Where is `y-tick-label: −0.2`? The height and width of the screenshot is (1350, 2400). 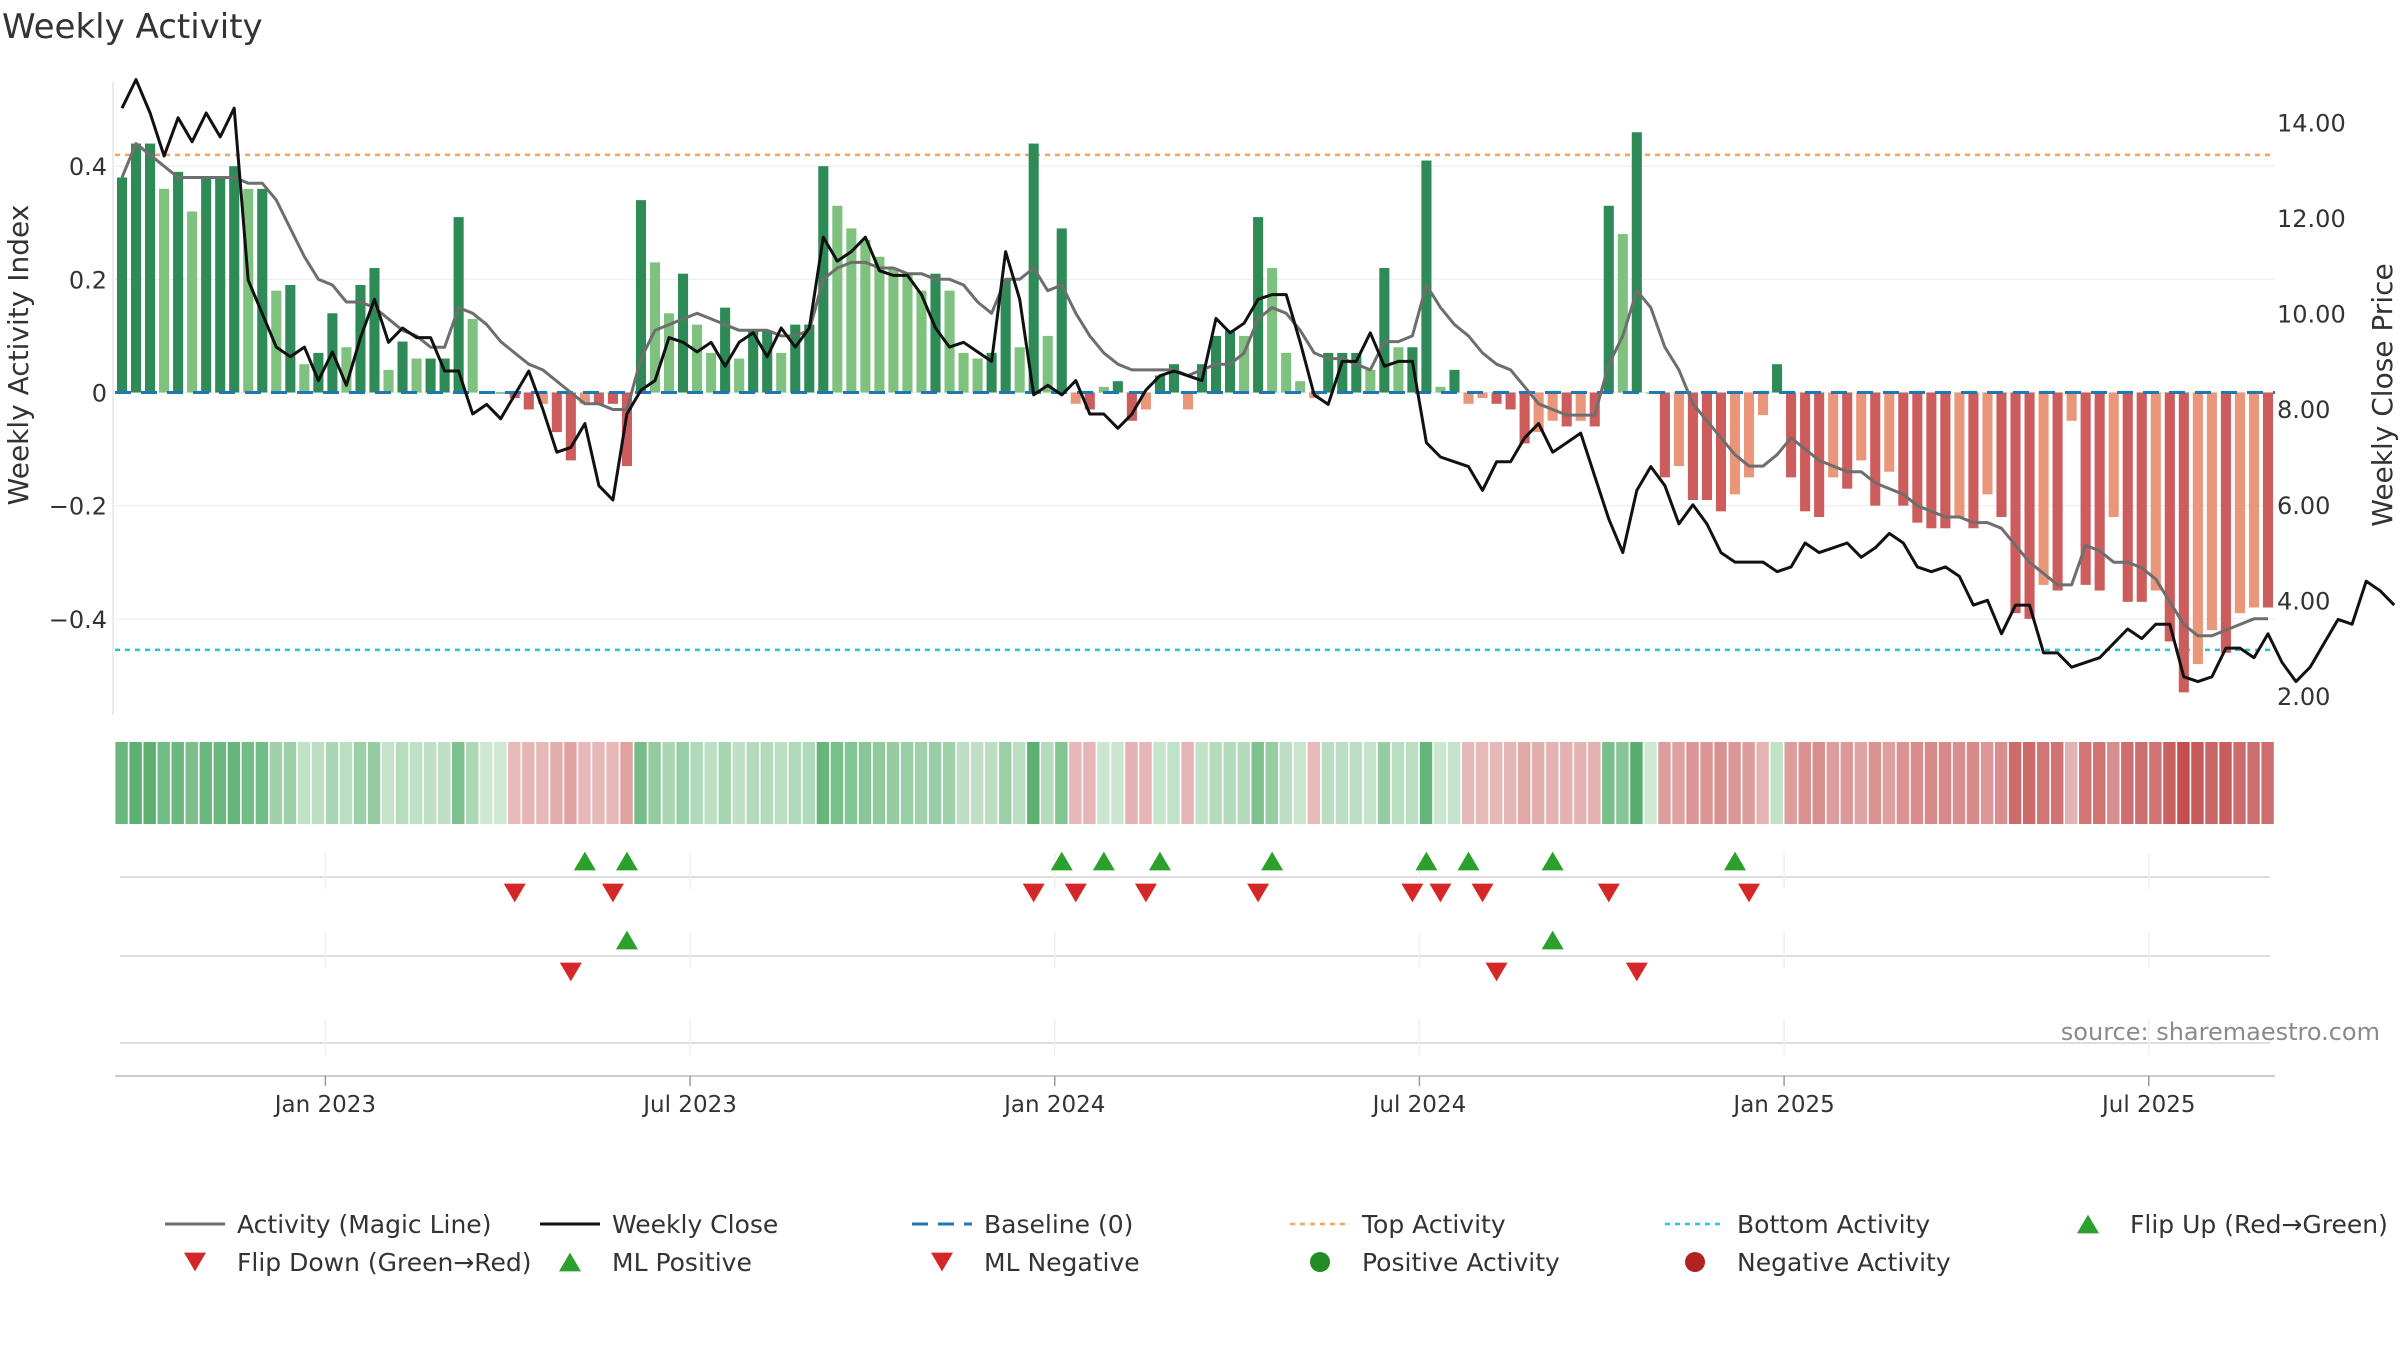 y-tick-label: −0.2 is located at coordinates (78, 507).